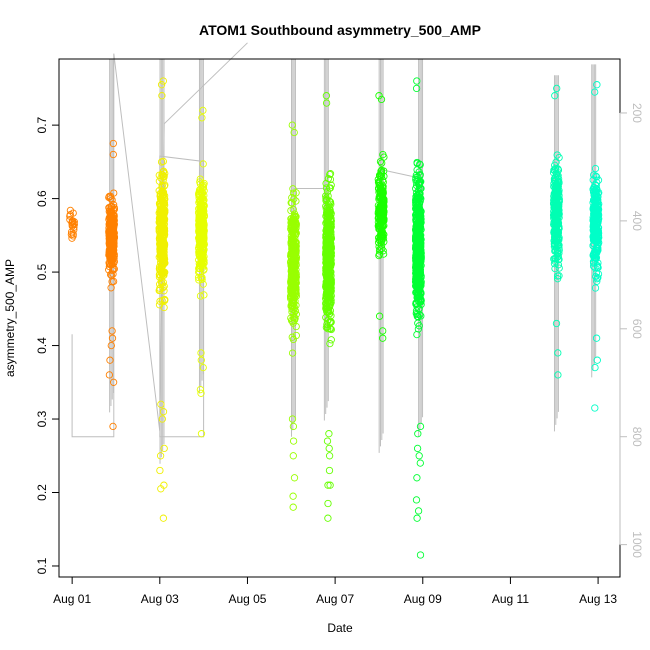 Image resolution: width=650 pixels, height=650 pixels. What do you see at coordinates (340, 30) in the screenshot?
I see `chart-title: ATOM1 Southbound asymmetry_500_AMP` at bounding box center [340, 30].